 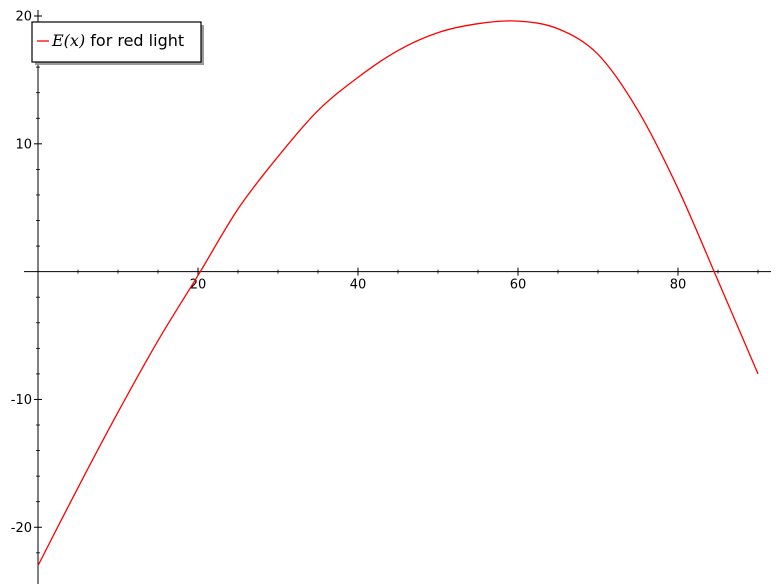 I want to click on y-tick-label: 20, so click(x=23, y=17).